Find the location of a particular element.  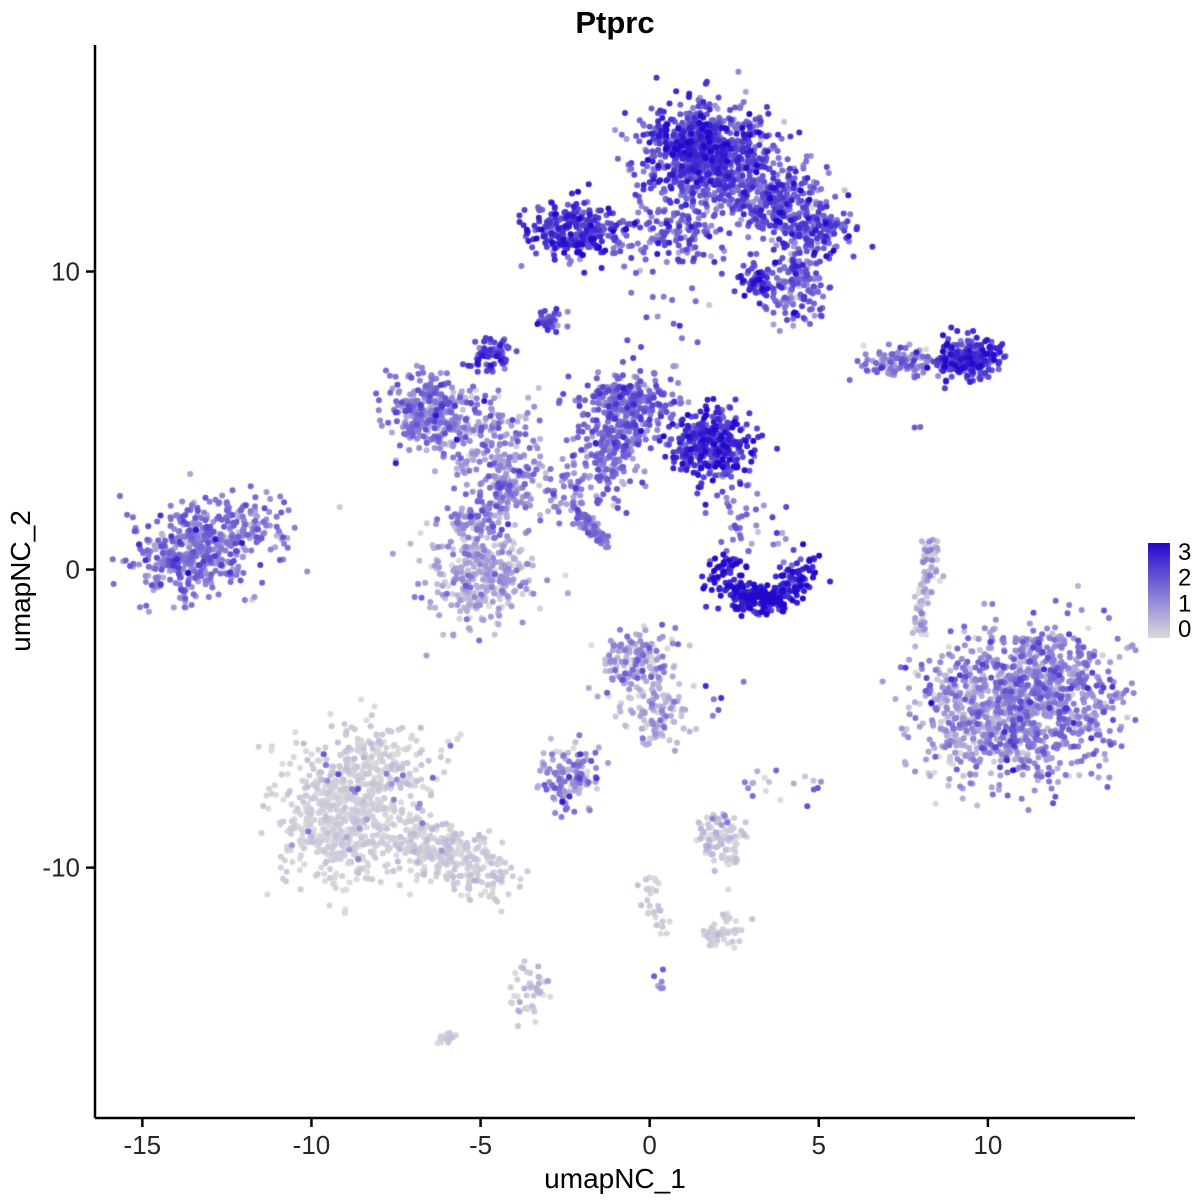

x-tick-label: 0 is located at coordinates (649, 1145).